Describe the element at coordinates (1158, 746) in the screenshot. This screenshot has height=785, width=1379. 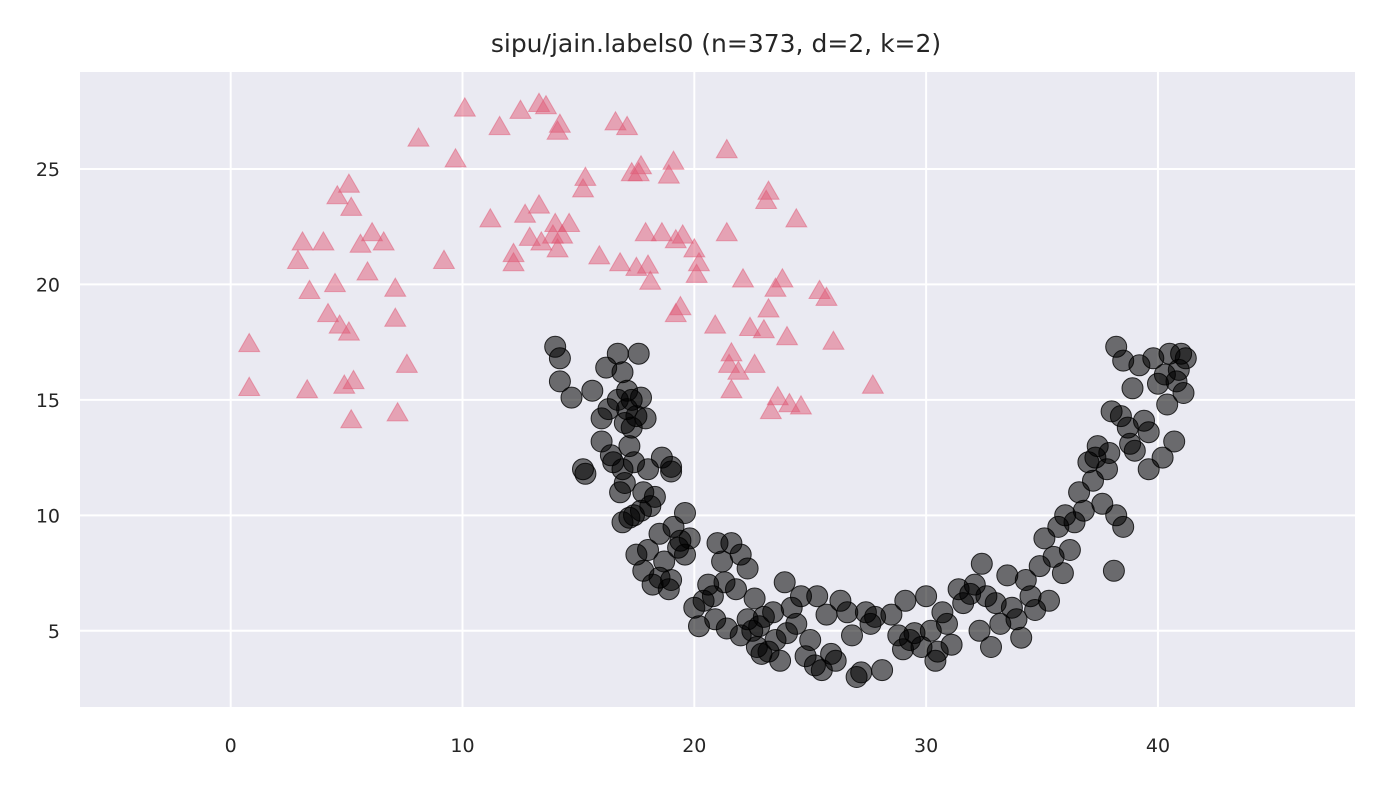
I see `x-tick-label: 40` at that location.